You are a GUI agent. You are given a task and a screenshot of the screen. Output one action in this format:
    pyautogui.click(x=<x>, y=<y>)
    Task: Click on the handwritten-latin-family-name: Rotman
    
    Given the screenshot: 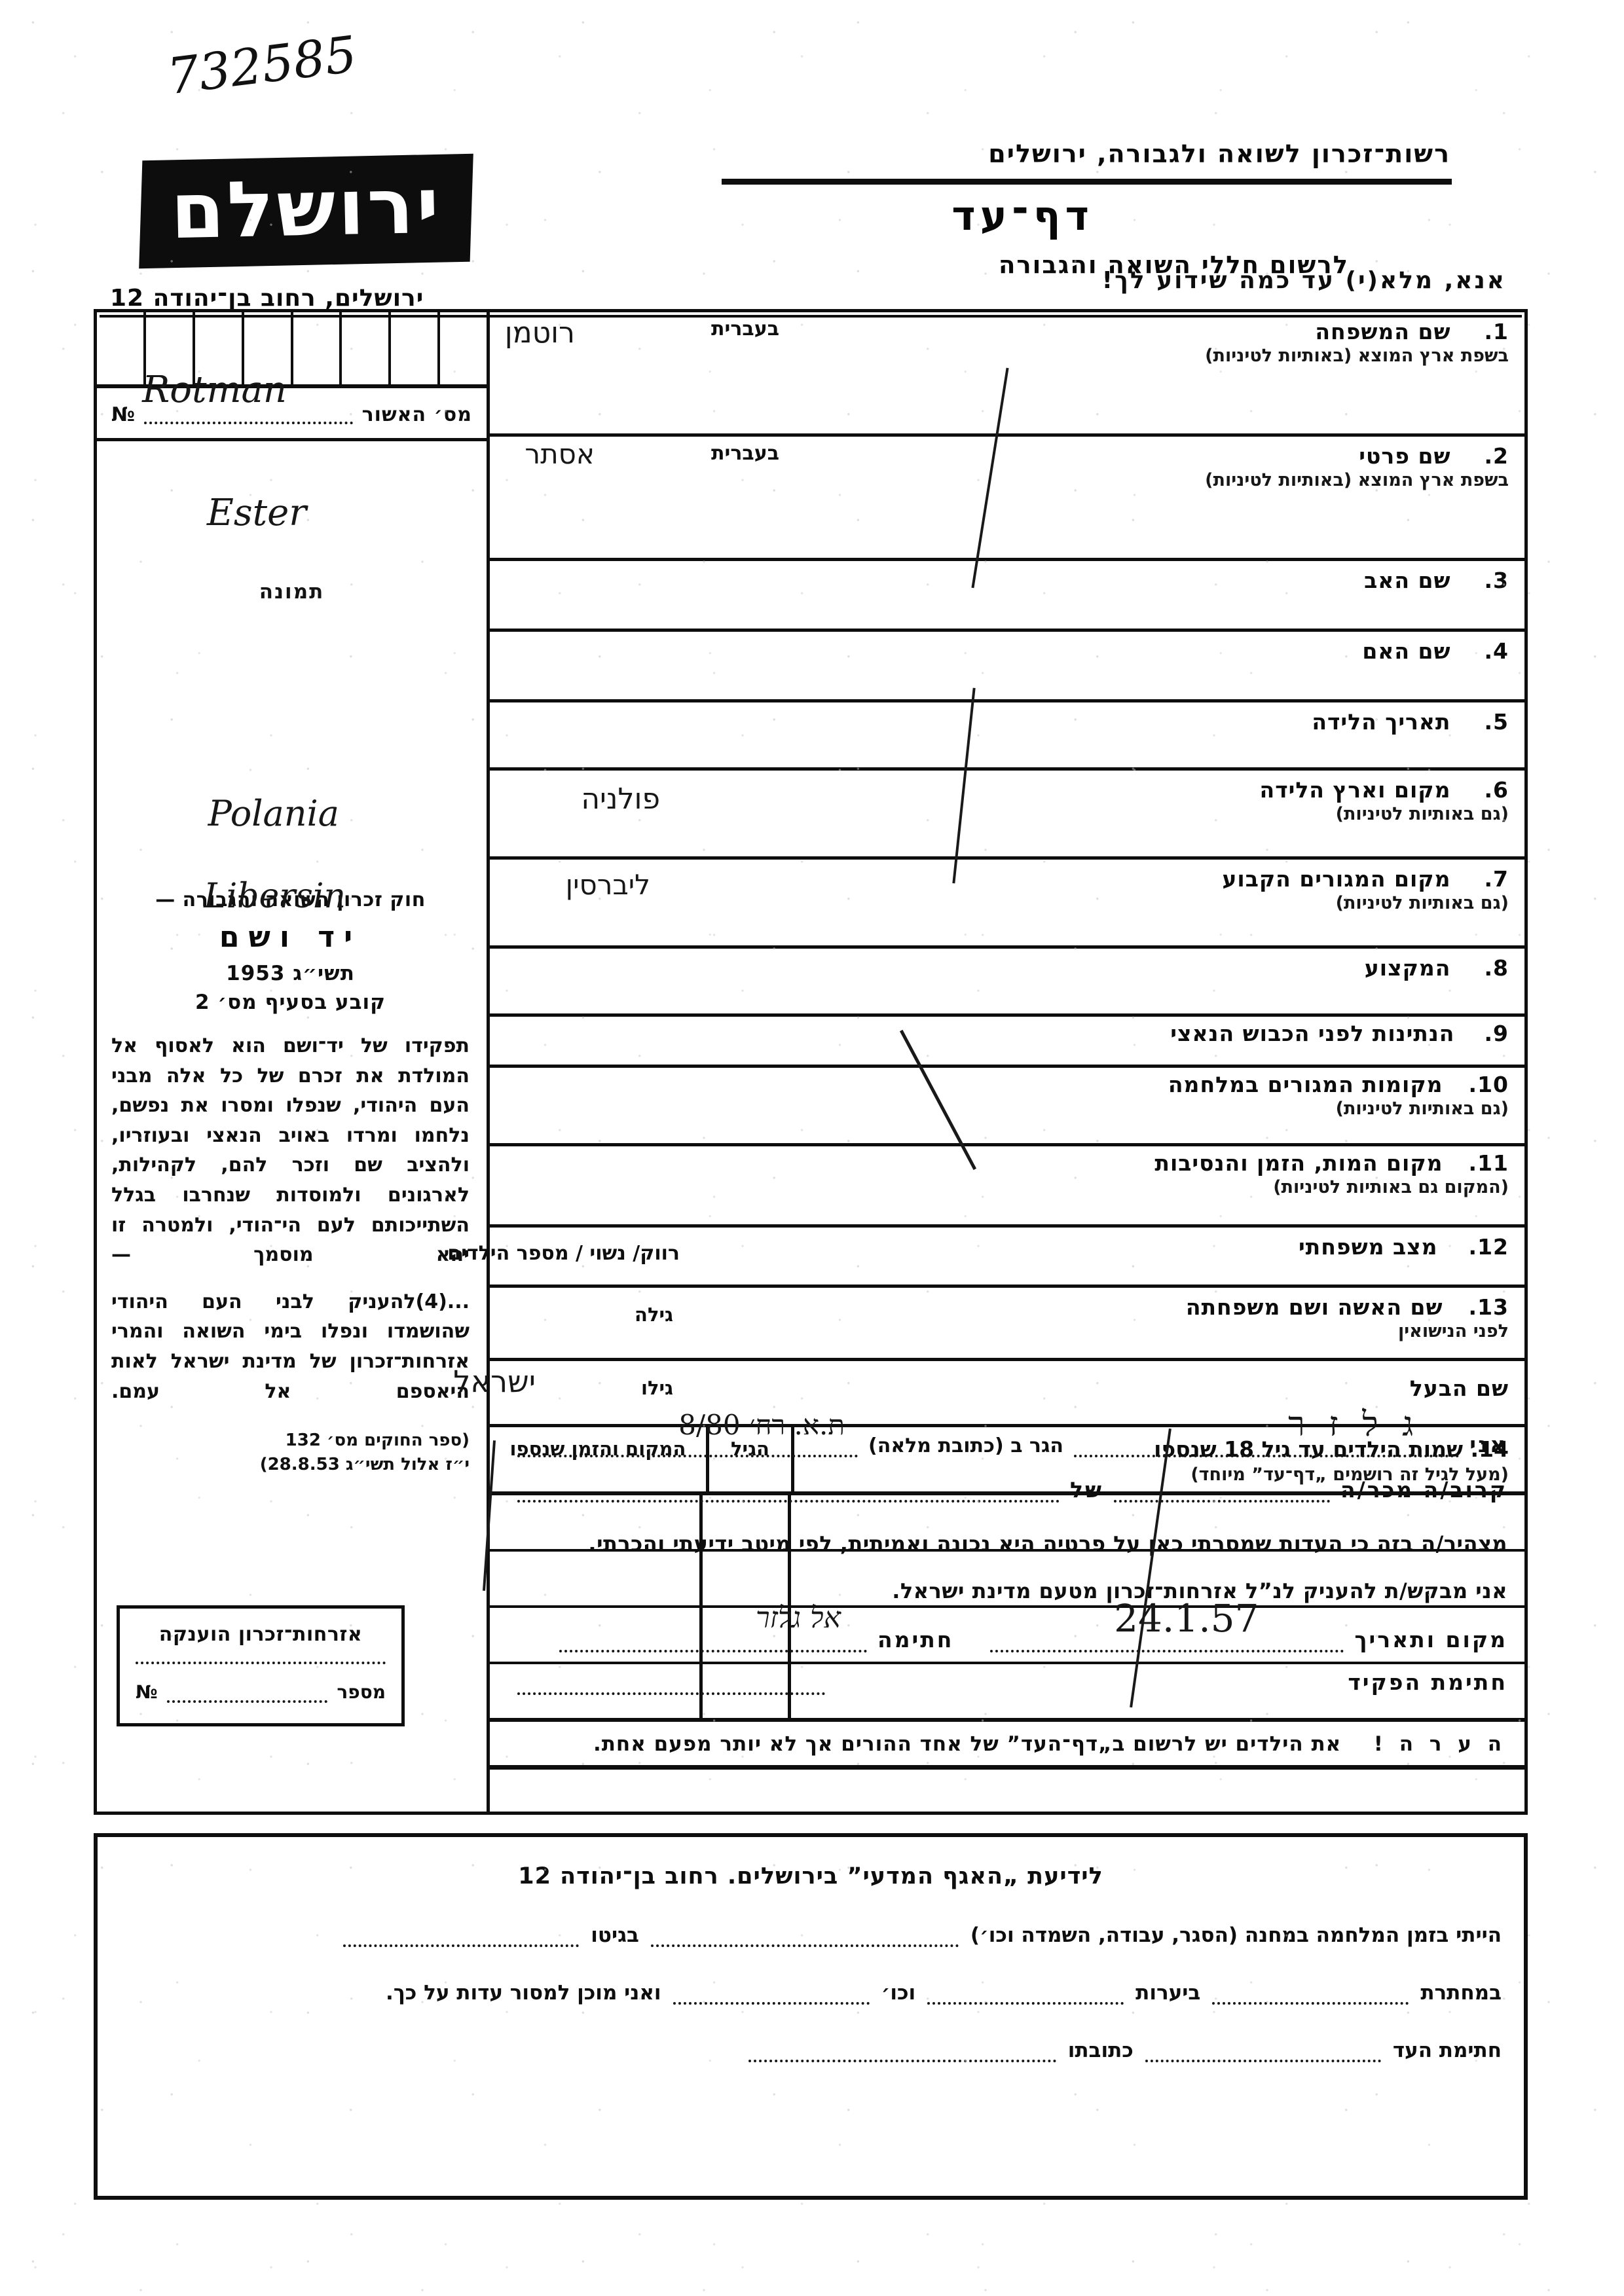 What is the action you would take?
    pyautogui.click(x=214, y=390)
    